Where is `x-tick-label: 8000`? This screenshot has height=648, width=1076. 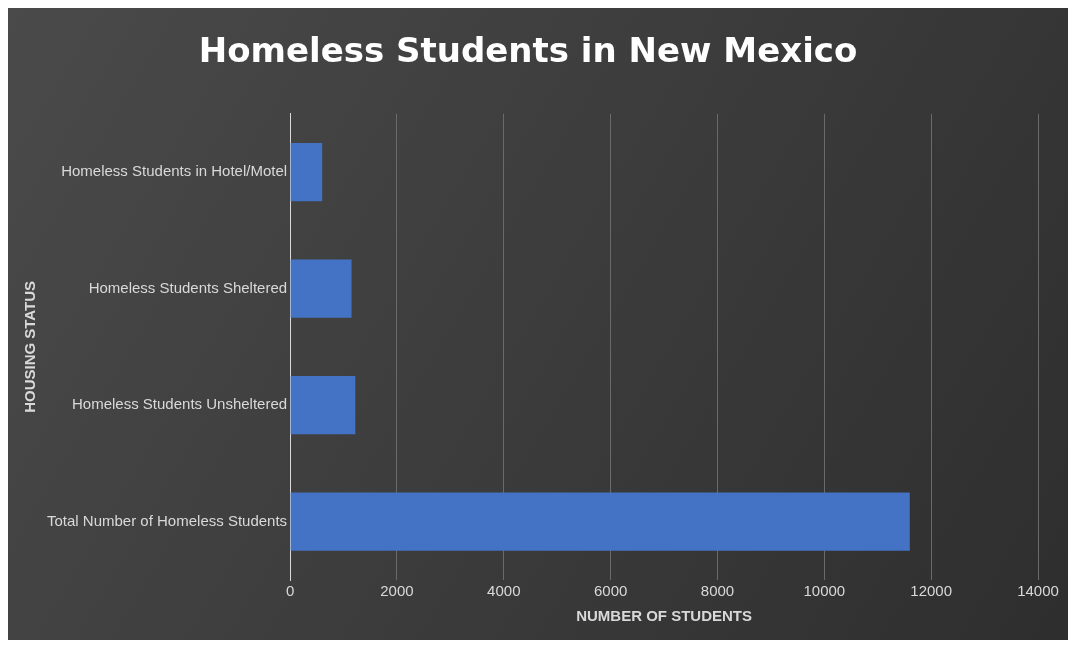 x-tick-label: 8000 is located at coordinates (717, 591).